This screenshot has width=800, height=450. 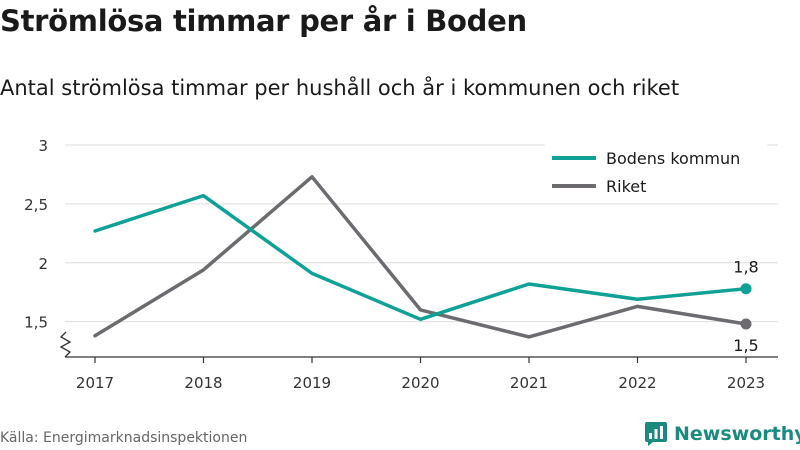 What do you see at coordinates (737, 434) in the screenshot?
I see `brand-name: Newsworthy` at bounding box center [737, 434].